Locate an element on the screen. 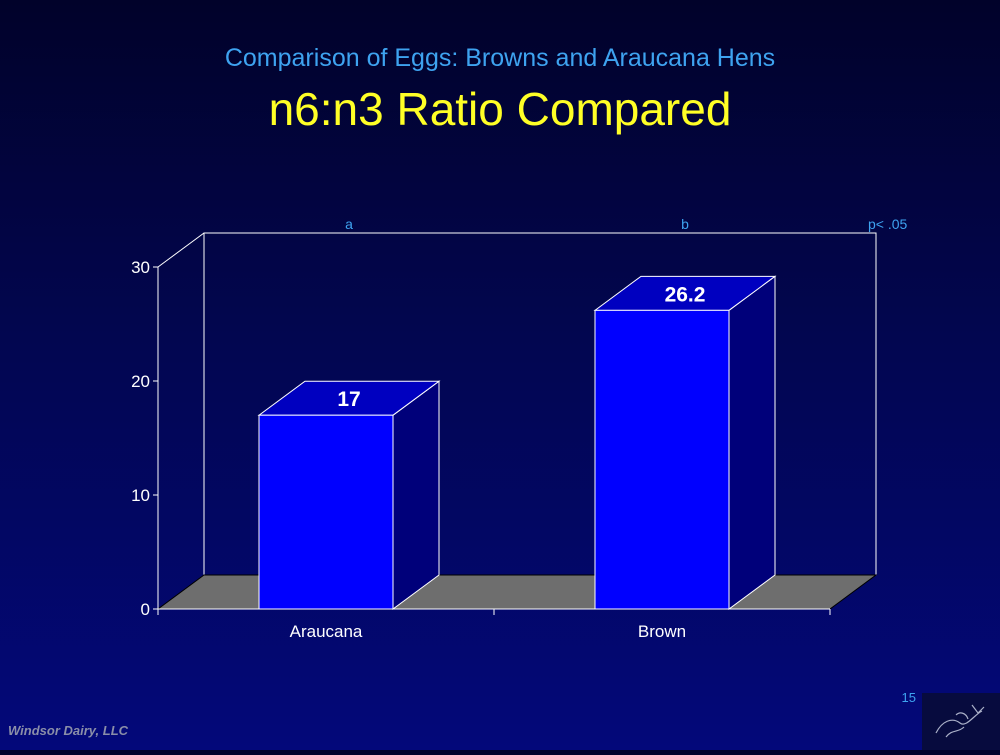 Image resolution: width=1000 pixels, height=755 pixels. y-tick-label: 0 is located at coordinates (145, 609).